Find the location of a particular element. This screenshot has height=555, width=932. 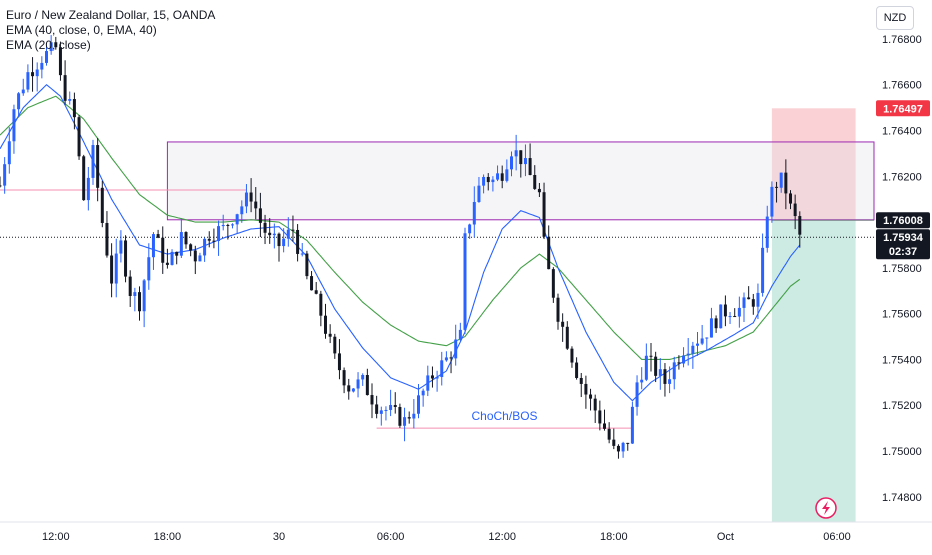

currency-button: NZD is located at coordinates (895, 18).